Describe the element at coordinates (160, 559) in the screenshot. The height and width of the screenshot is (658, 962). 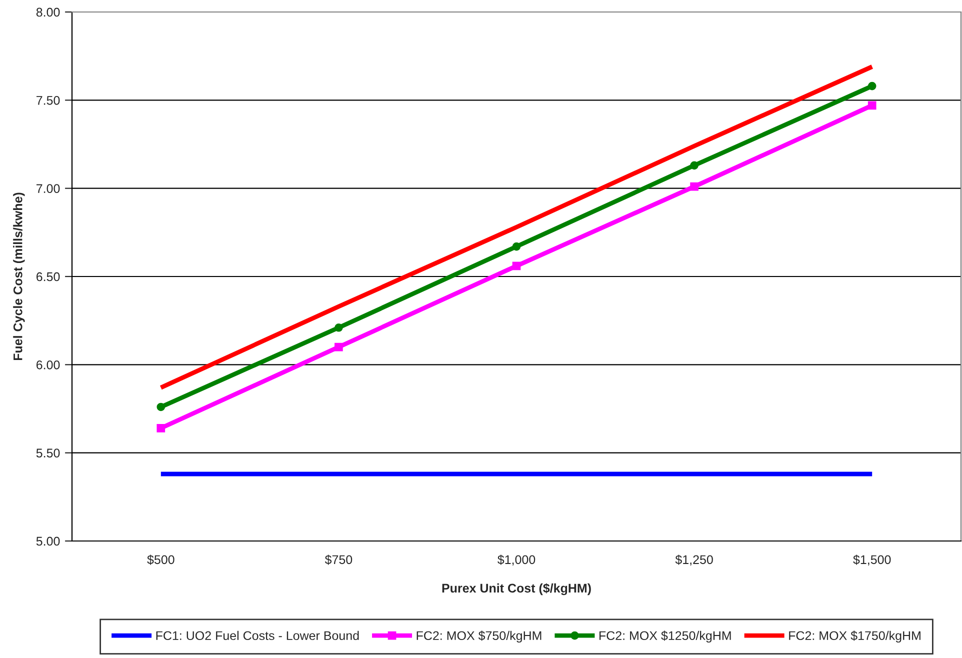
I see `x-tick-label: $500` at that location.